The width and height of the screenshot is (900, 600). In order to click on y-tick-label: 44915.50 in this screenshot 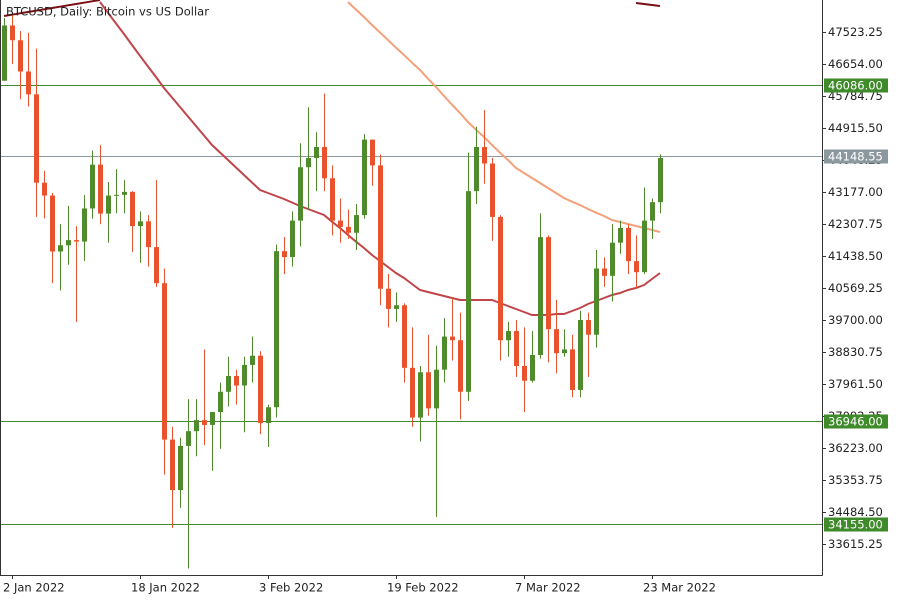, I will do `click(855, 128)`.